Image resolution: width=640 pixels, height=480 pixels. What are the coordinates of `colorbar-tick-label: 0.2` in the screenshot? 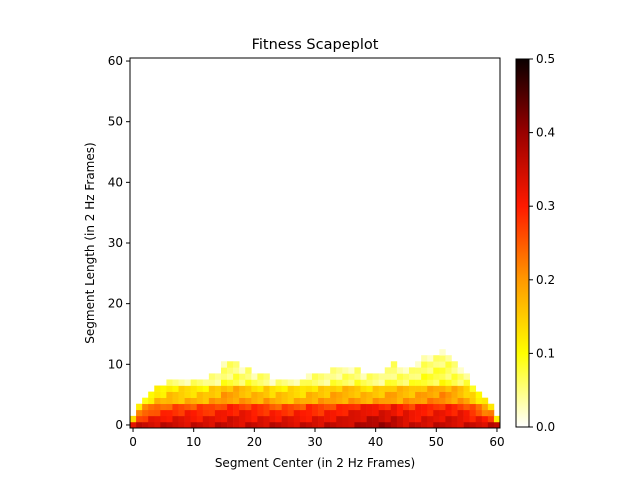 It's located at (545, 280).